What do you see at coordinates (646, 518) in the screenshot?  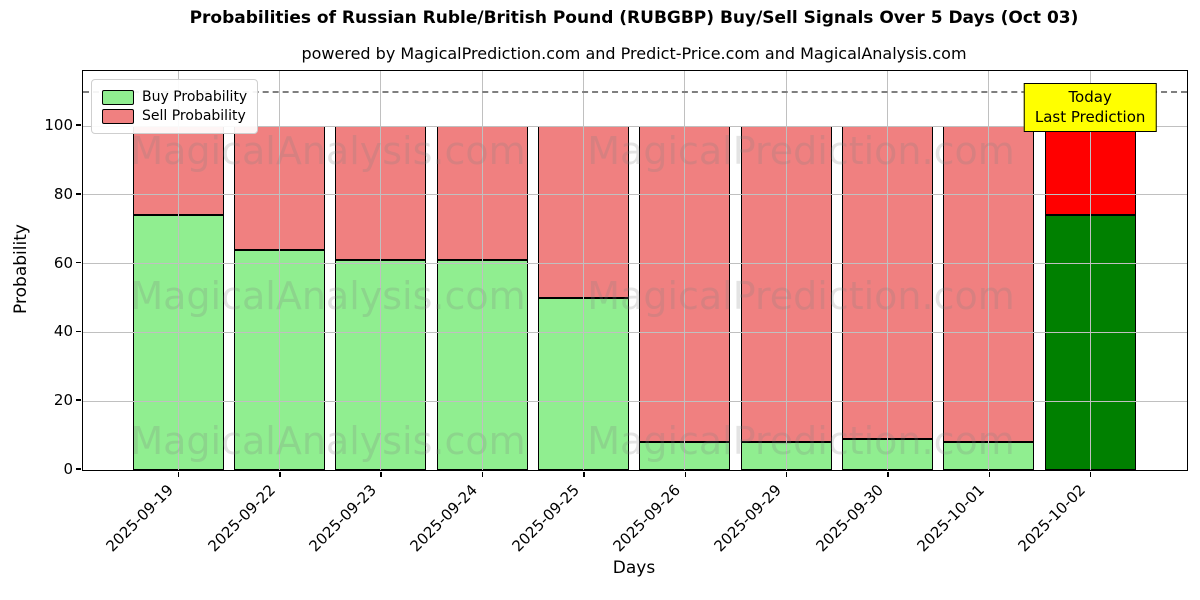 I see `x-tick-label: 2025-09-26` at bounding box center [646, 518].